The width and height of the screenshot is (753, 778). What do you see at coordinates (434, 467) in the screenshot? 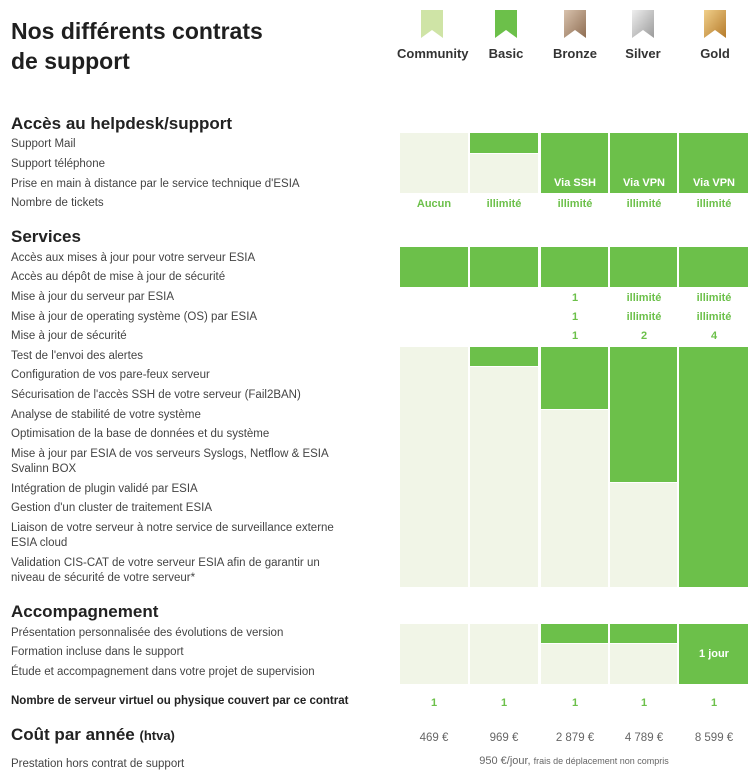
I see `cell-community-services` at bounding box center [434, 467].